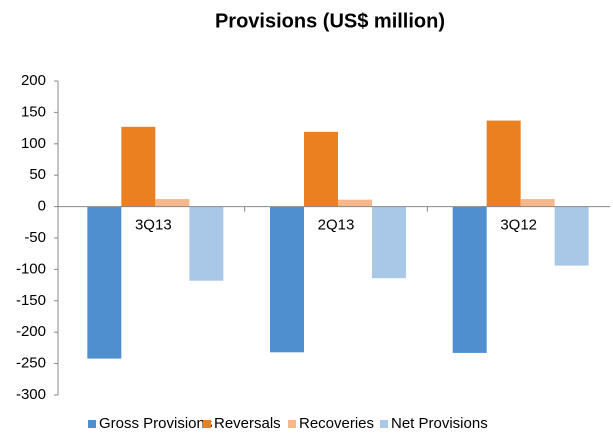 This screenshot has width=613, height=435. I want to click on legend-label: Net Provisions, so click(439, 423).